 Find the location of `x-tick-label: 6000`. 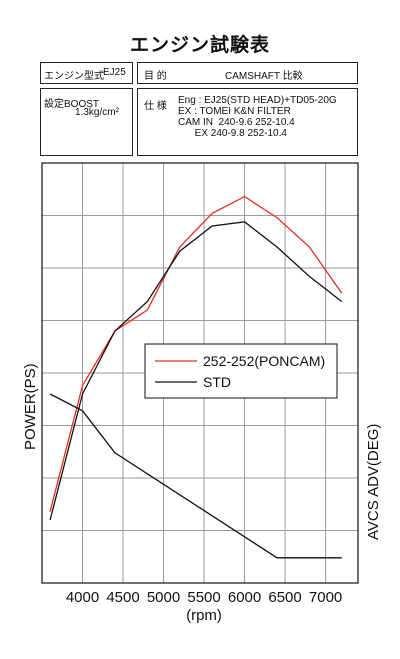

x-tick-label: 6000 is located at coordinates (244, 597).